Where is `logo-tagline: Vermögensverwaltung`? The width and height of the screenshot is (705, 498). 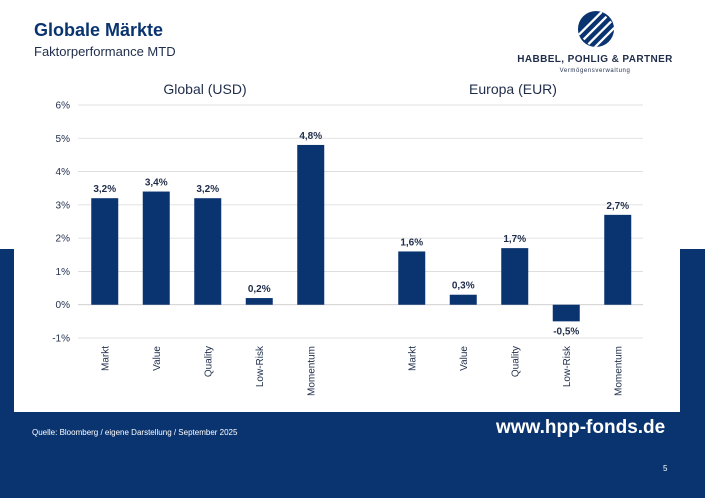
logo-tagline: Vermögensverwaltung is located at coordinates (595, 71).